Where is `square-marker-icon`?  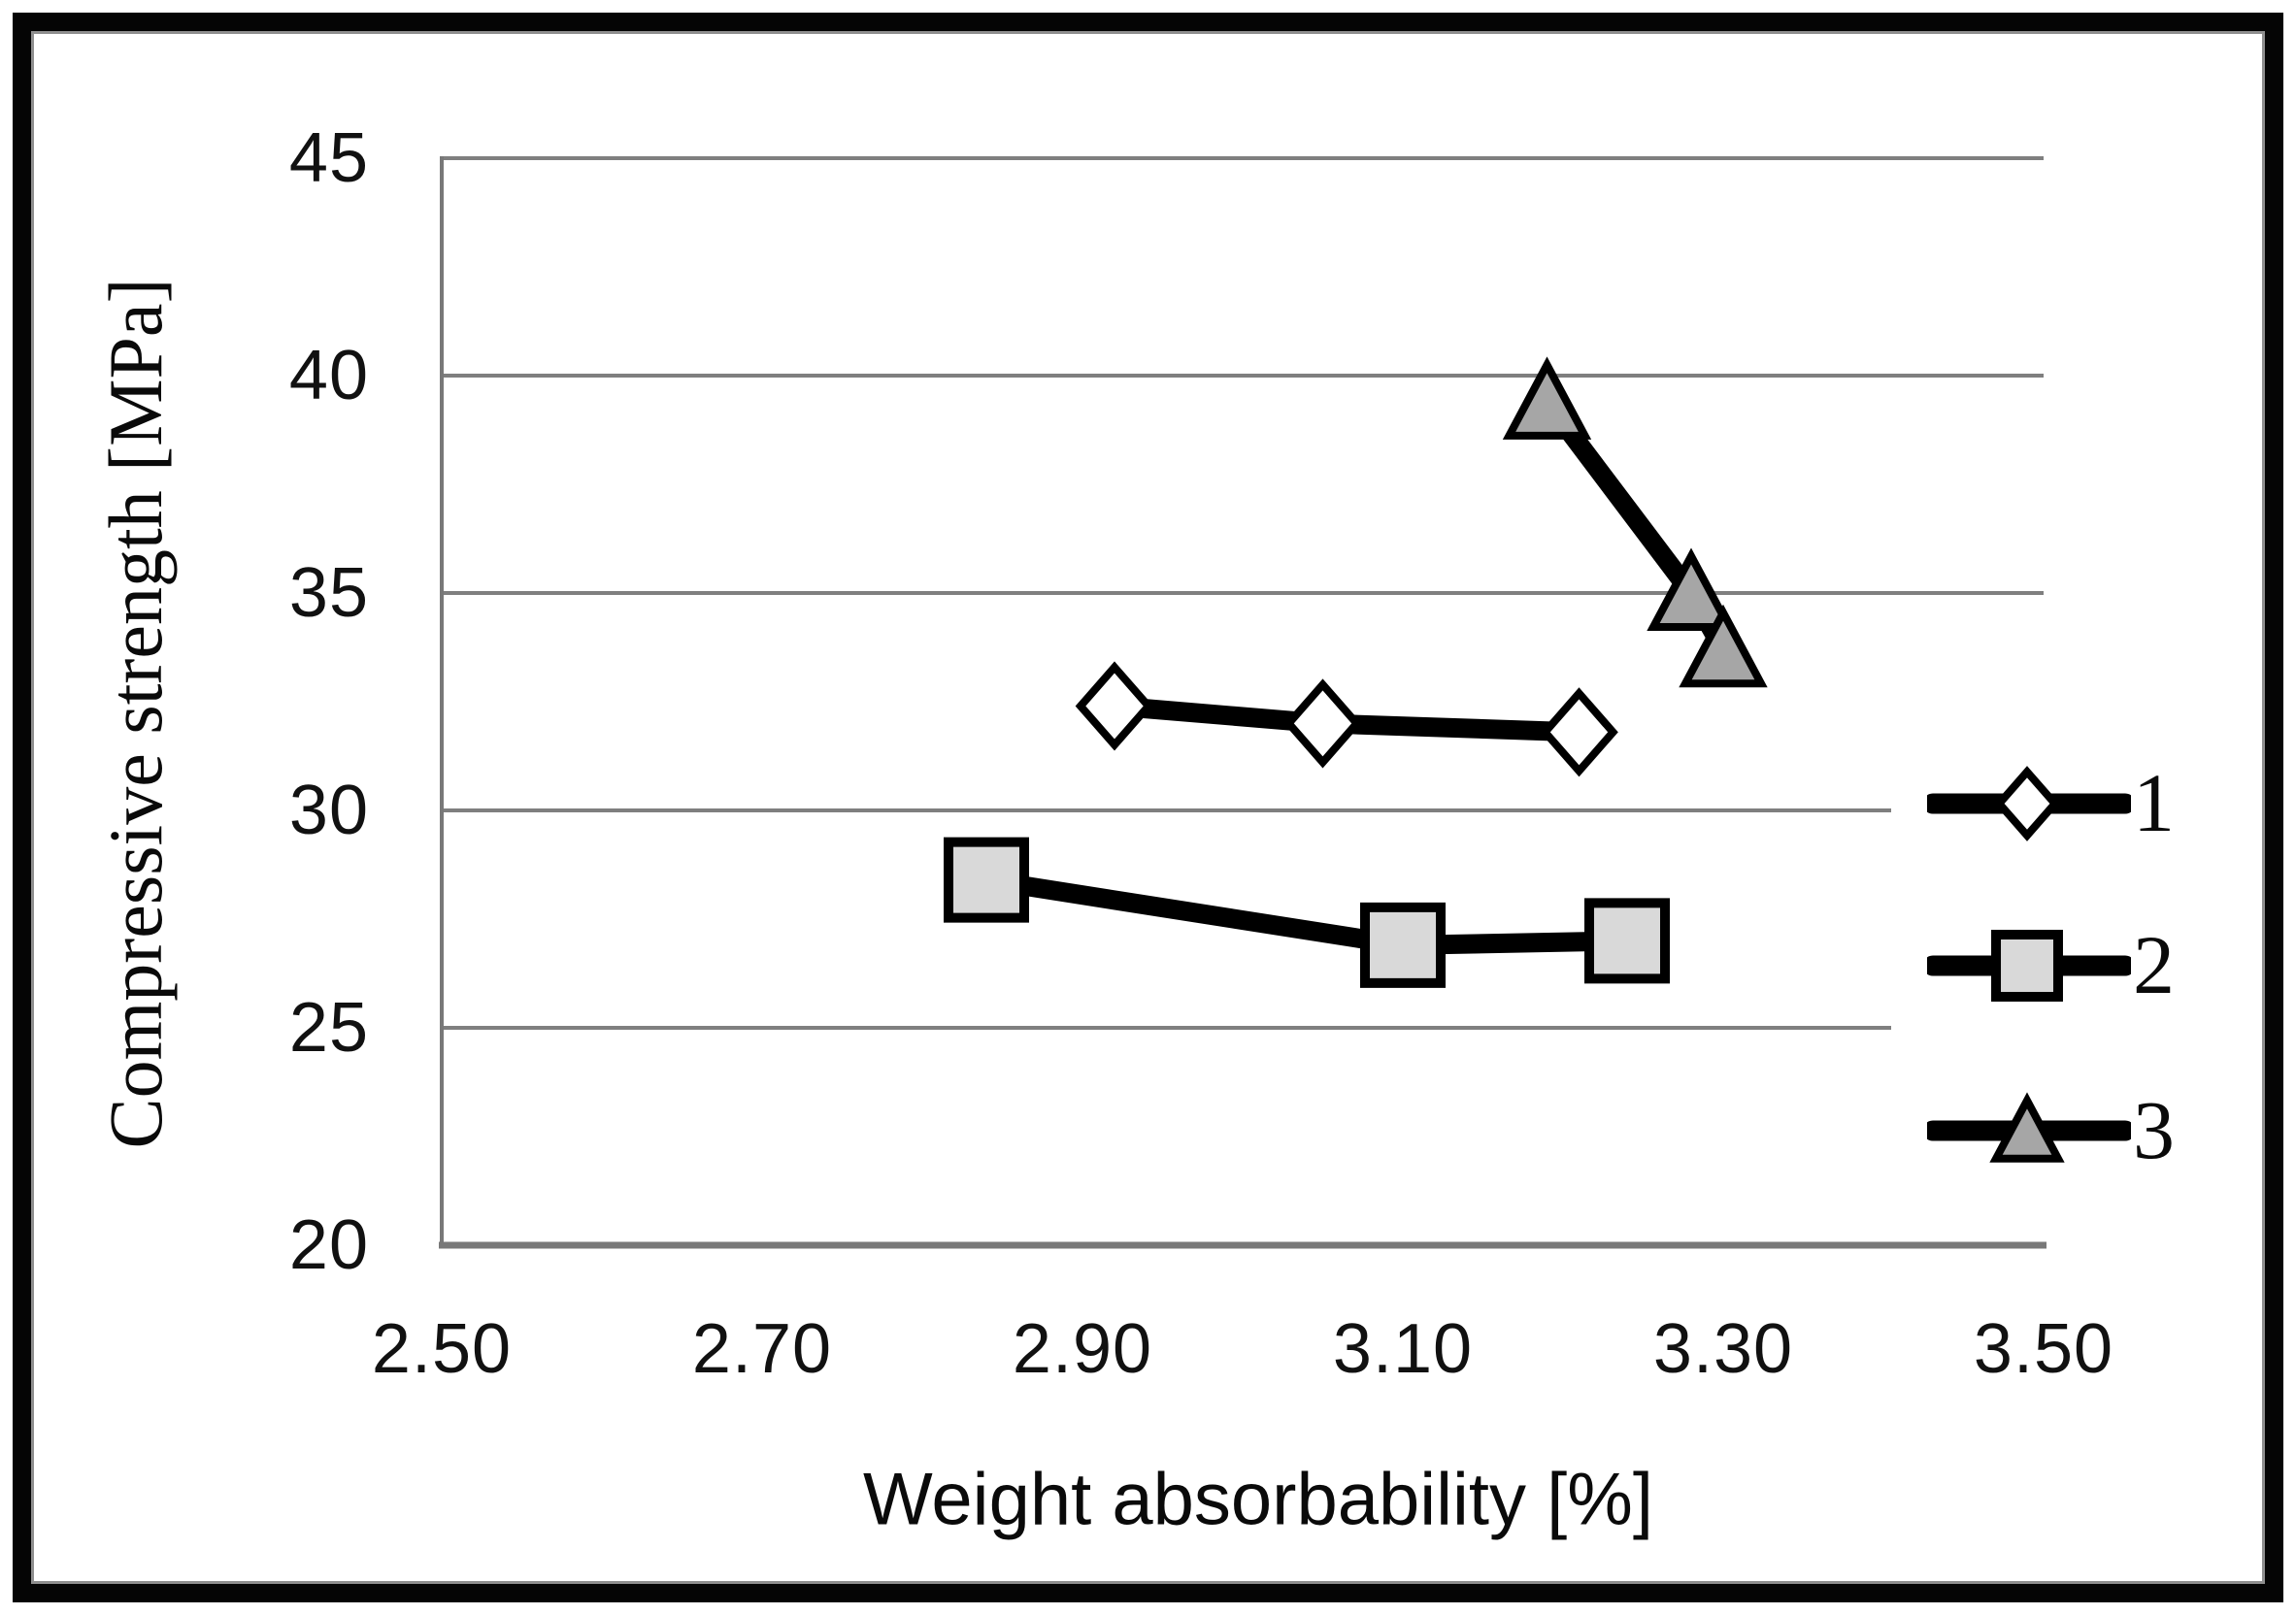 square-marker-icon is located at coordinates (2029, 966).